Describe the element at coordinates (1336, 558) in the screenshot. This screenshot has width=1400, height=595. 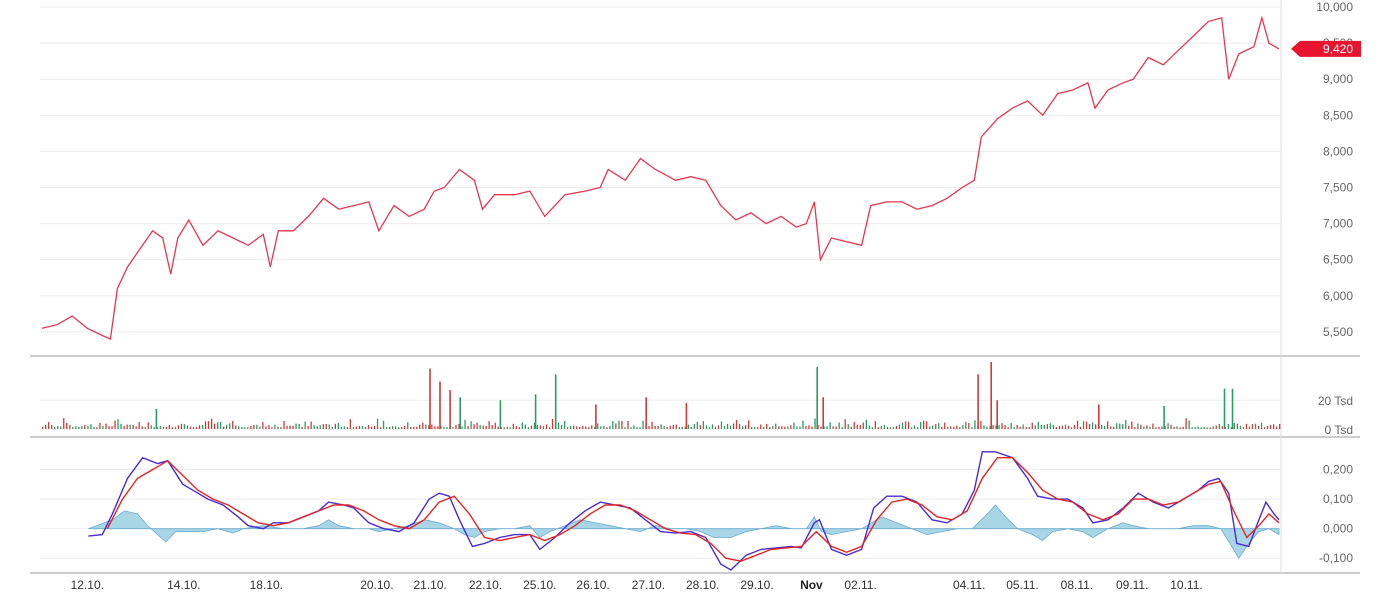
I see `oscillator-y-tick-label: -0,100` at that location.